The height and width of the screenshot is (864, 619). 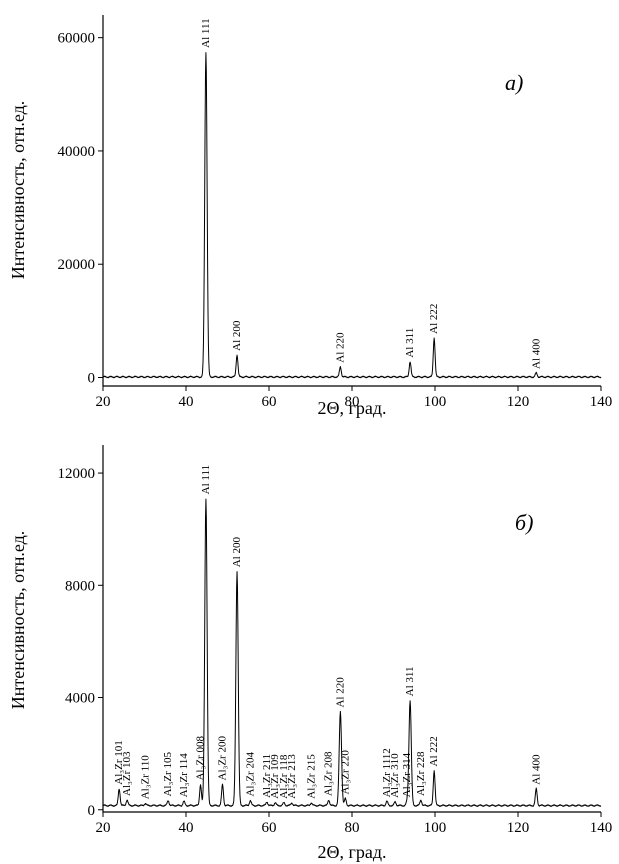 What do you see at coordinates (329, 773) in the screenshot?
I see `panel-b-peak-label-15: Al₃Zr 208` at bounding box center [329, 773].